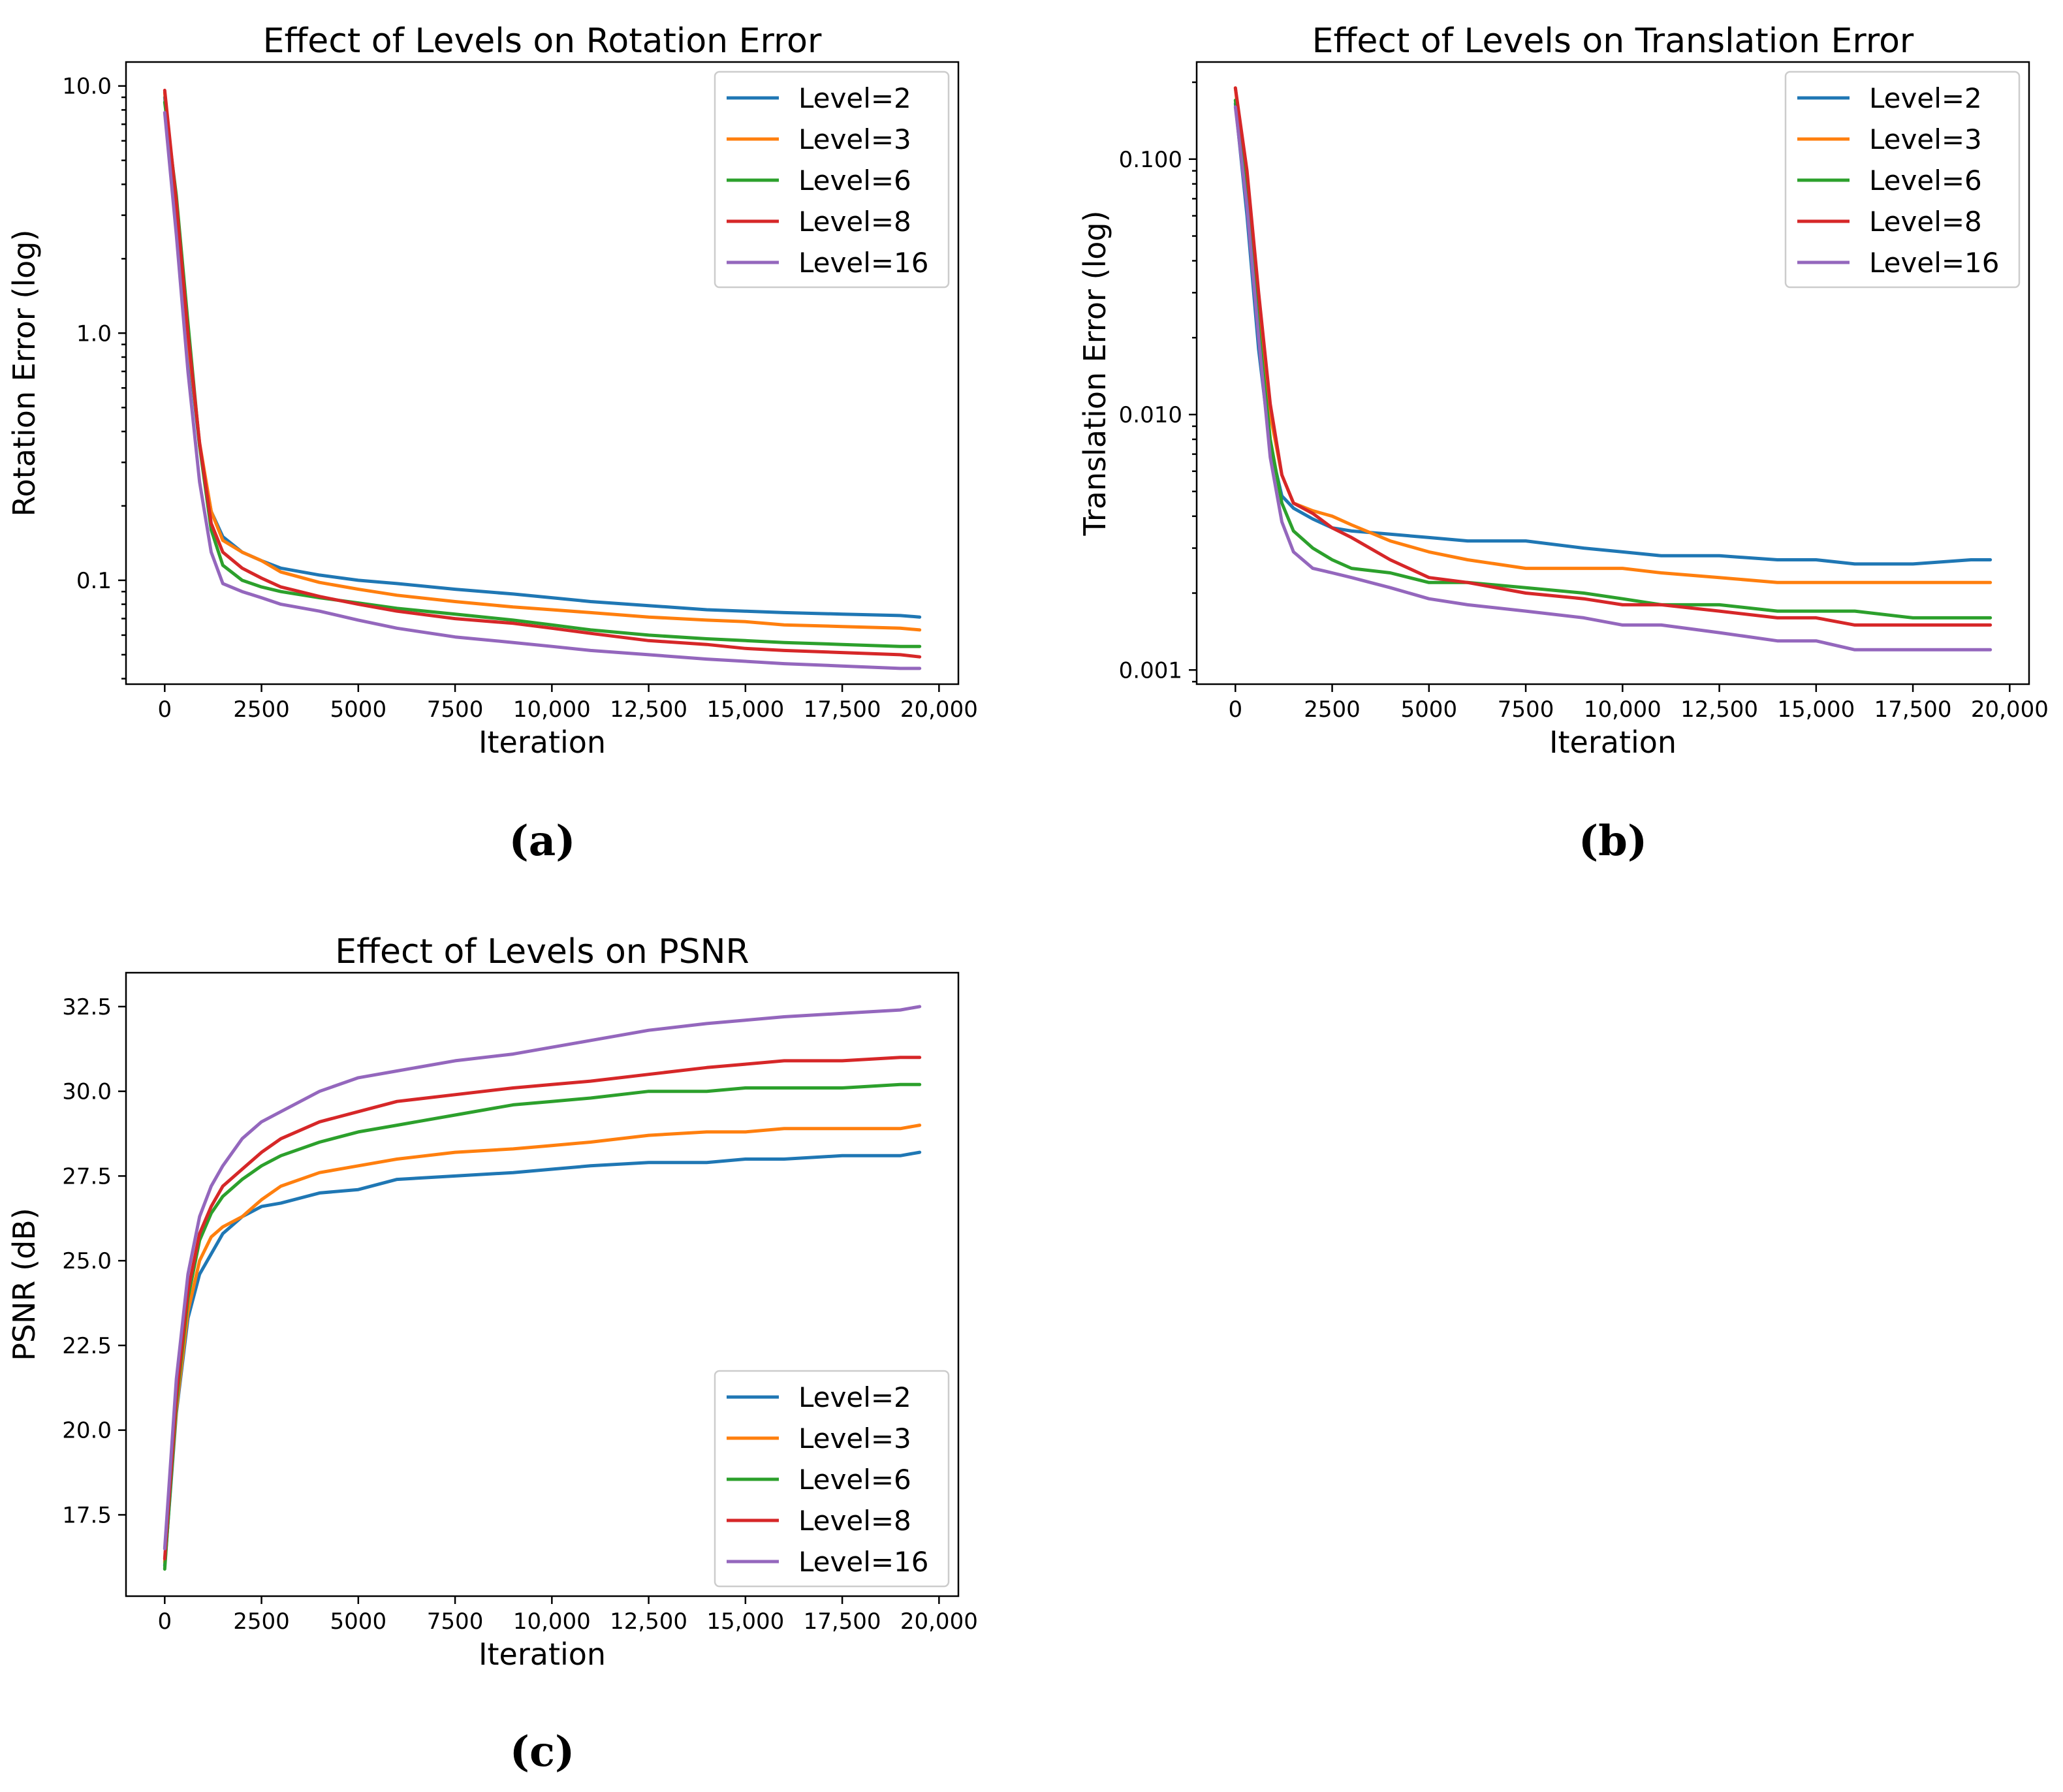  I want to click on y-axis-label: Rotation Error (log), so click(24, 374).